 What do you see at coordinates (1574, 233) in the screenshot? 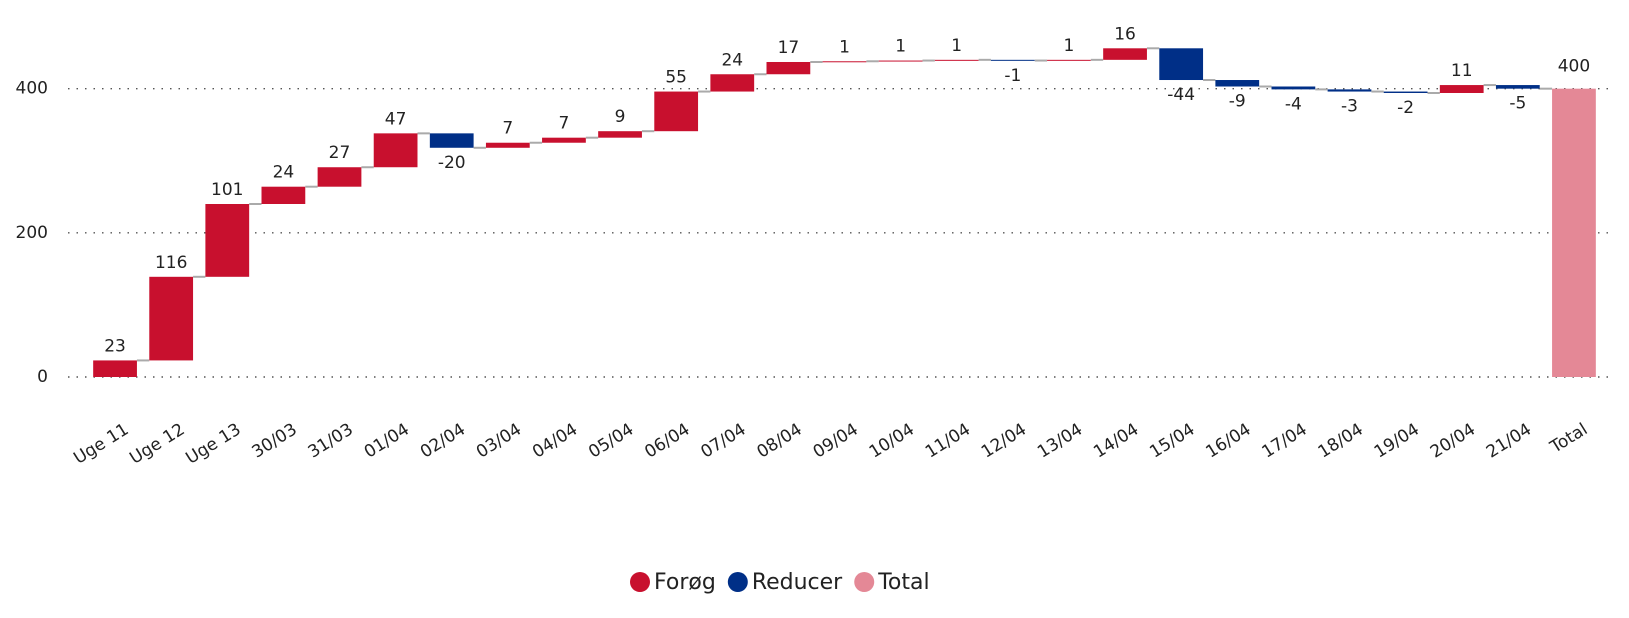
I see `total-bar` at bounding box center [1574, 233].